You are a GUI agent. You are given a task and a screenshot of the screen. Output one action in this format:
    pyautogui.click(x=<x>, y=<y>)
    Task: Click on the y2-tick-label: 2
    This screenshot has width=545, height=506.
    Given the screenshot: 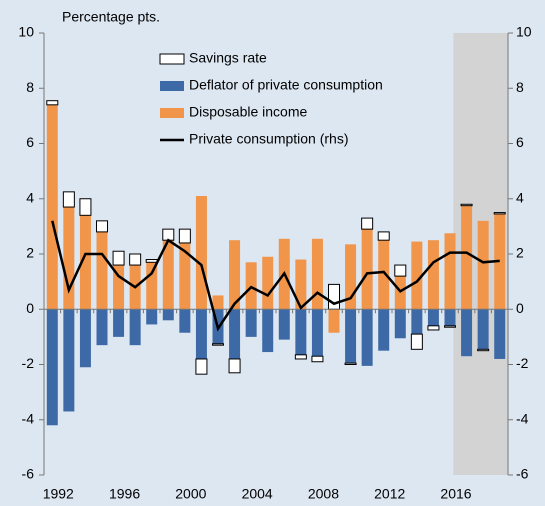 What is the action you would take?
    pyautogui.click(x=520, y=253)
    